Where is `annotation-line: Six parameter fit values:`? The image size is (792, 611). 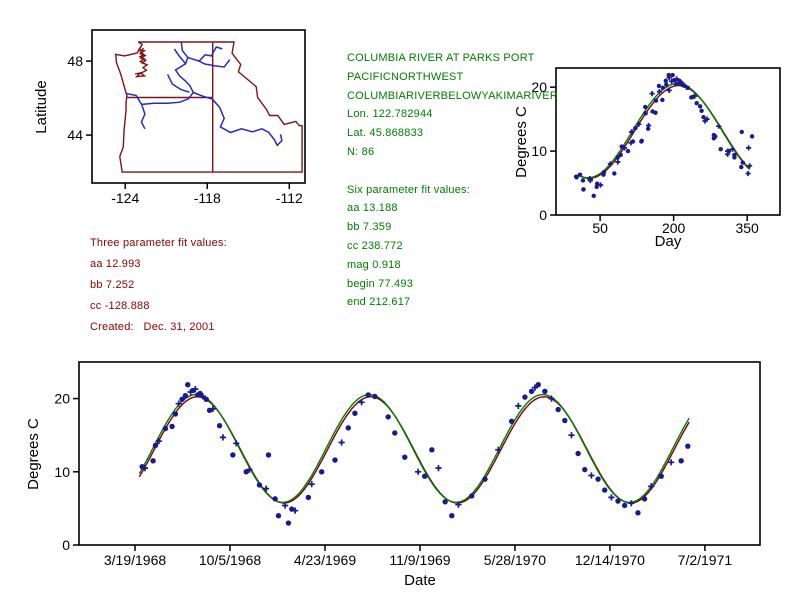
annotation-line: Six parameter fit values: is located at coordinates (408, 189).